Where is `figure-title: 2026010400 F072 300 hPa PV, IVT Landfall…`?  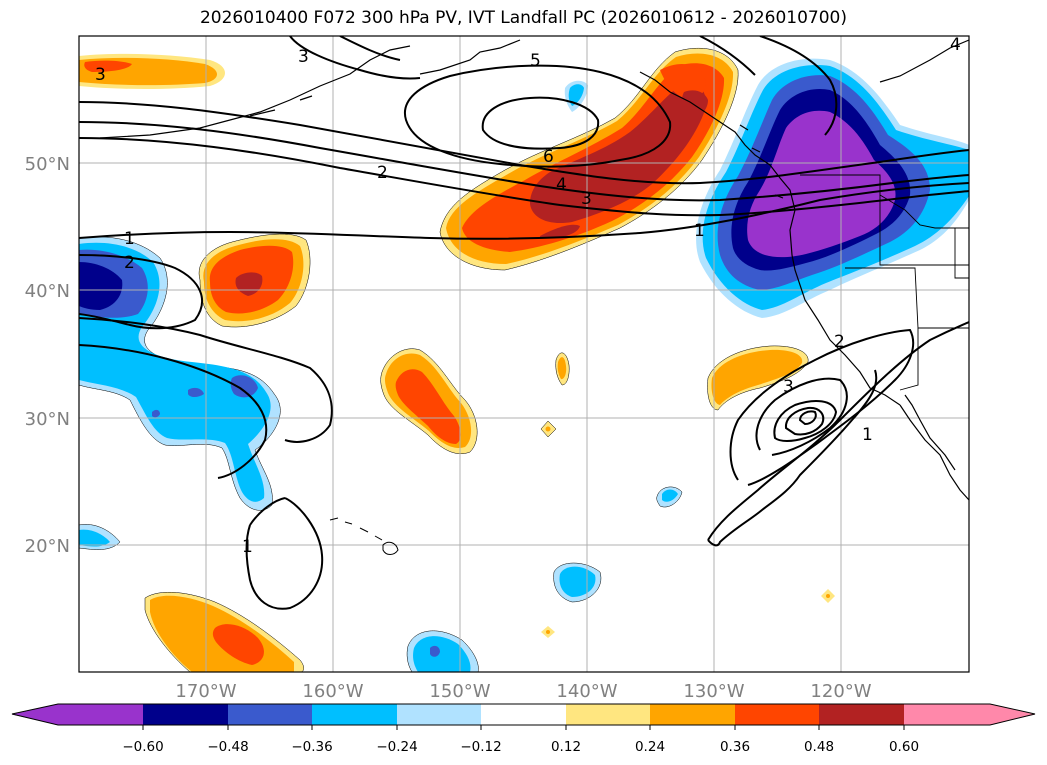 figure-title: 2026010400 F072 300 hPa PV, IVT Landfall… is located at coordinates (523, 18).